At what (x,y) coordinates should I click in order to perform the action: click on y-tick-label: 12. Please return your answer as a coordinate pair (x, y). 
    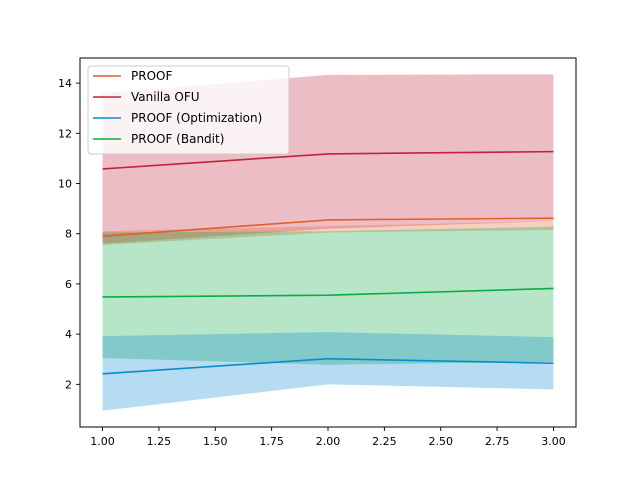
    Looking at the image, I should click on (65, 133).